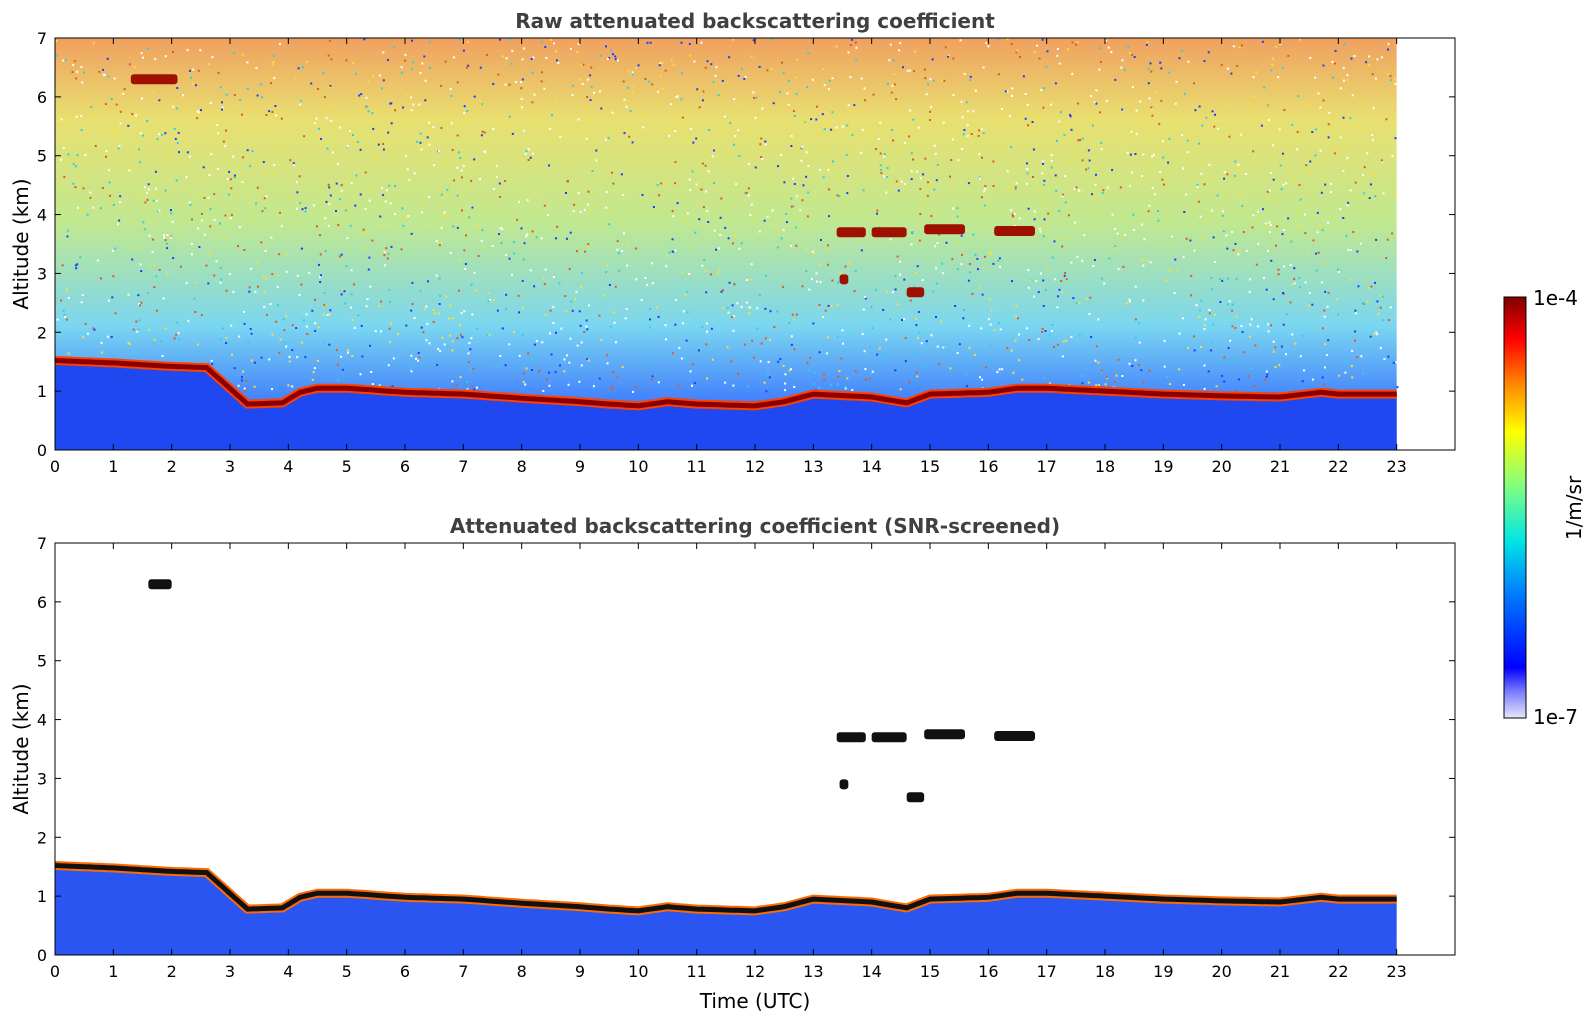 The width and height of the screenshot is (1595, 1024). What do you see at coordinates (1555, 717) in the screenshot?
I see `colorbar-min-label: 1e-7` at bounding box center [1555, 717].